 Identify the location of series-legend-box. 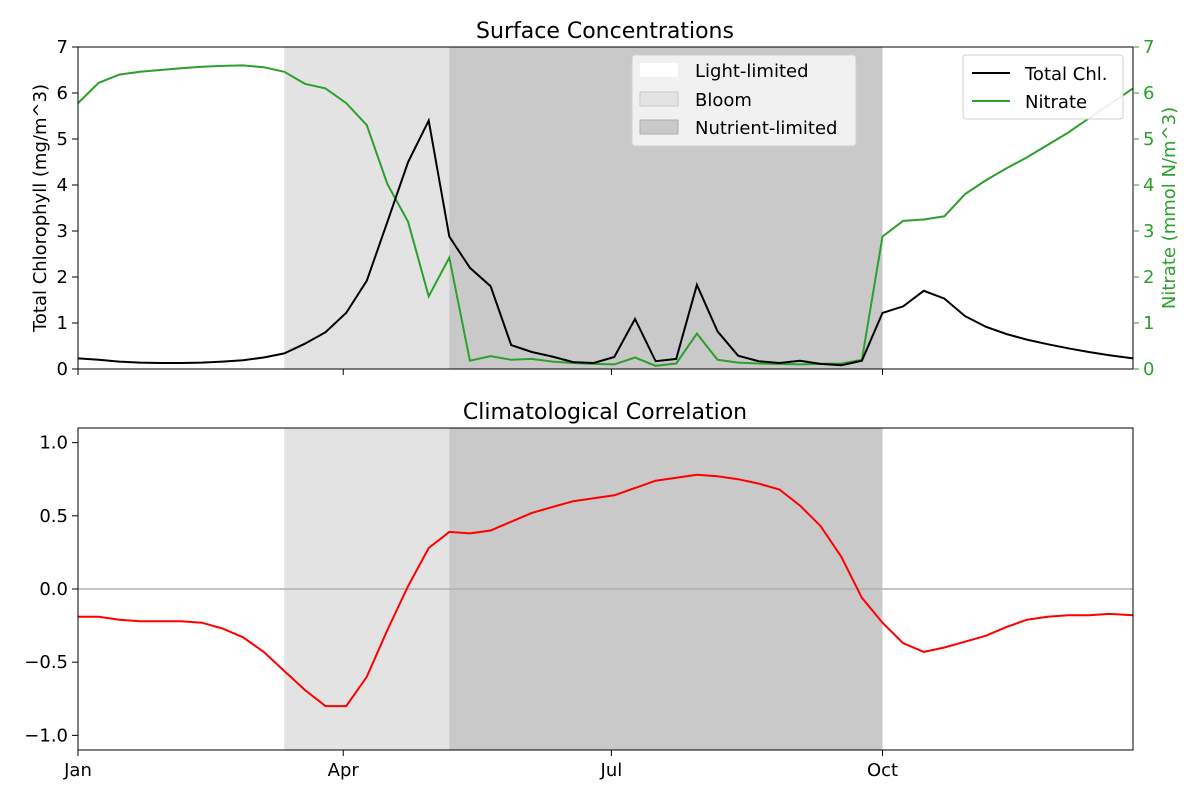
(1043, 87).